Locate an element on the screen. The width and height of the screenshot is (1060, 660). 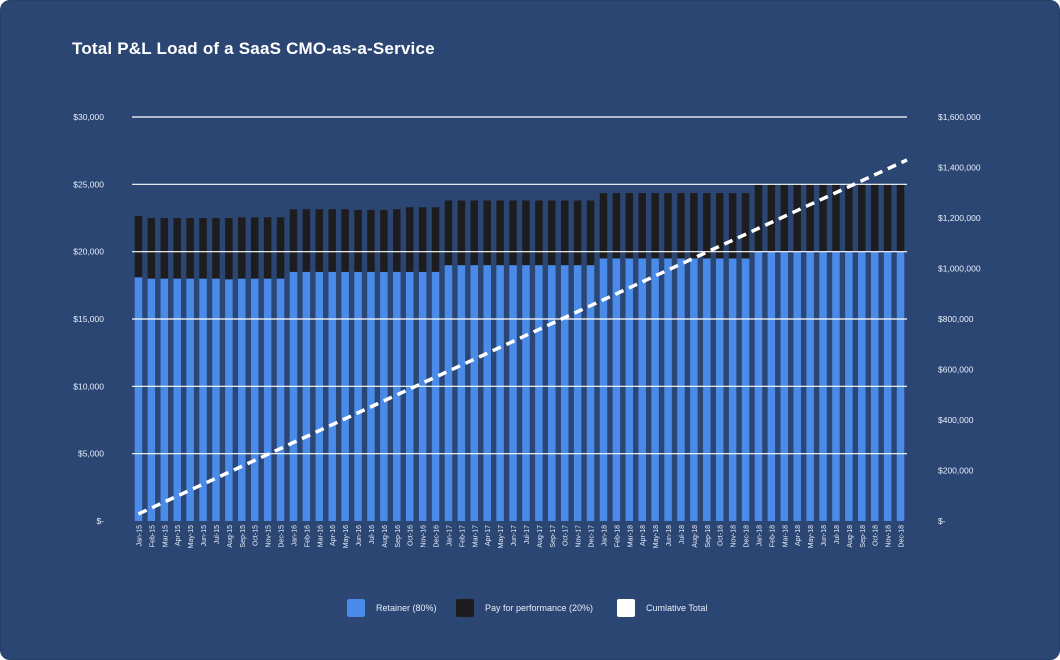
x-tick-label: Jan-15 is located at coordinates (139, 536).